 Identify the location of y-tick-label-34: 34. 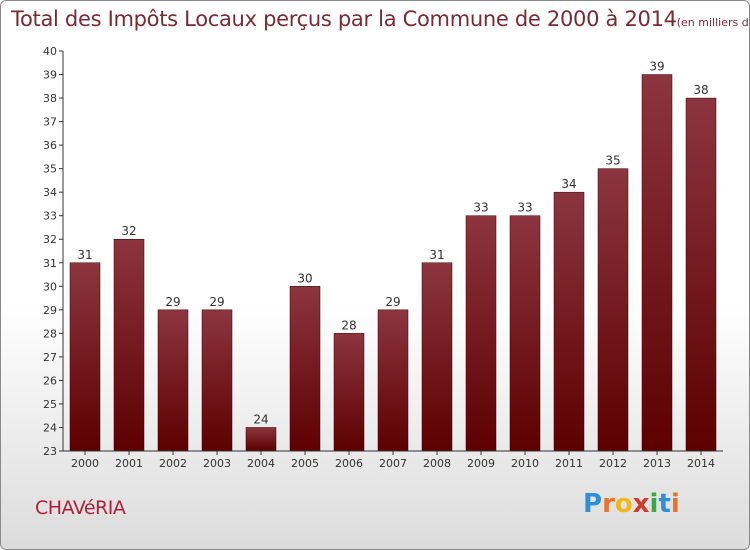
(50, 192).